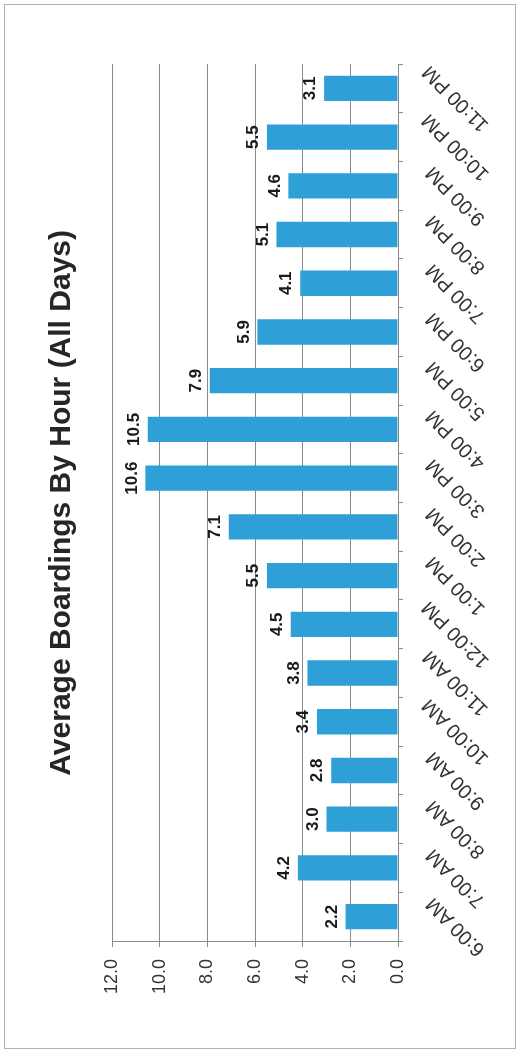 The image size is (520, 1053). What do you see at coordinates (301, 972) in the screenshot?
I see `x-tick-label: 4.0` at bounding box center [301, 972].